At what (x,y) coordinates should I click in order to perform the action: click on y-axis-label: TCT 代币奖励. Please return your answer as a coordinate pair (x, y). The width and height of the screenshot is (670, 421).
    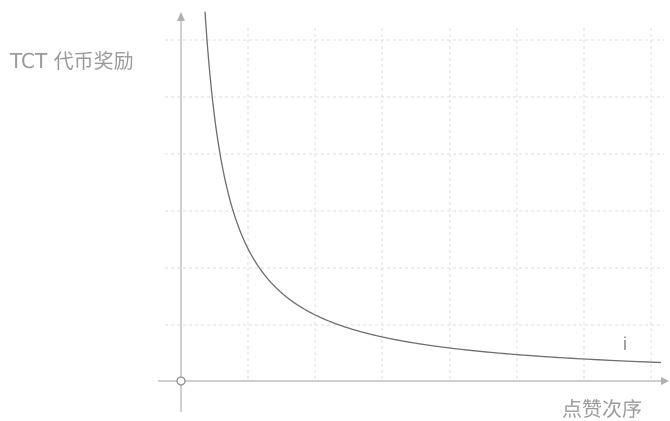
    Looking at the image, I should click on (71, 61).